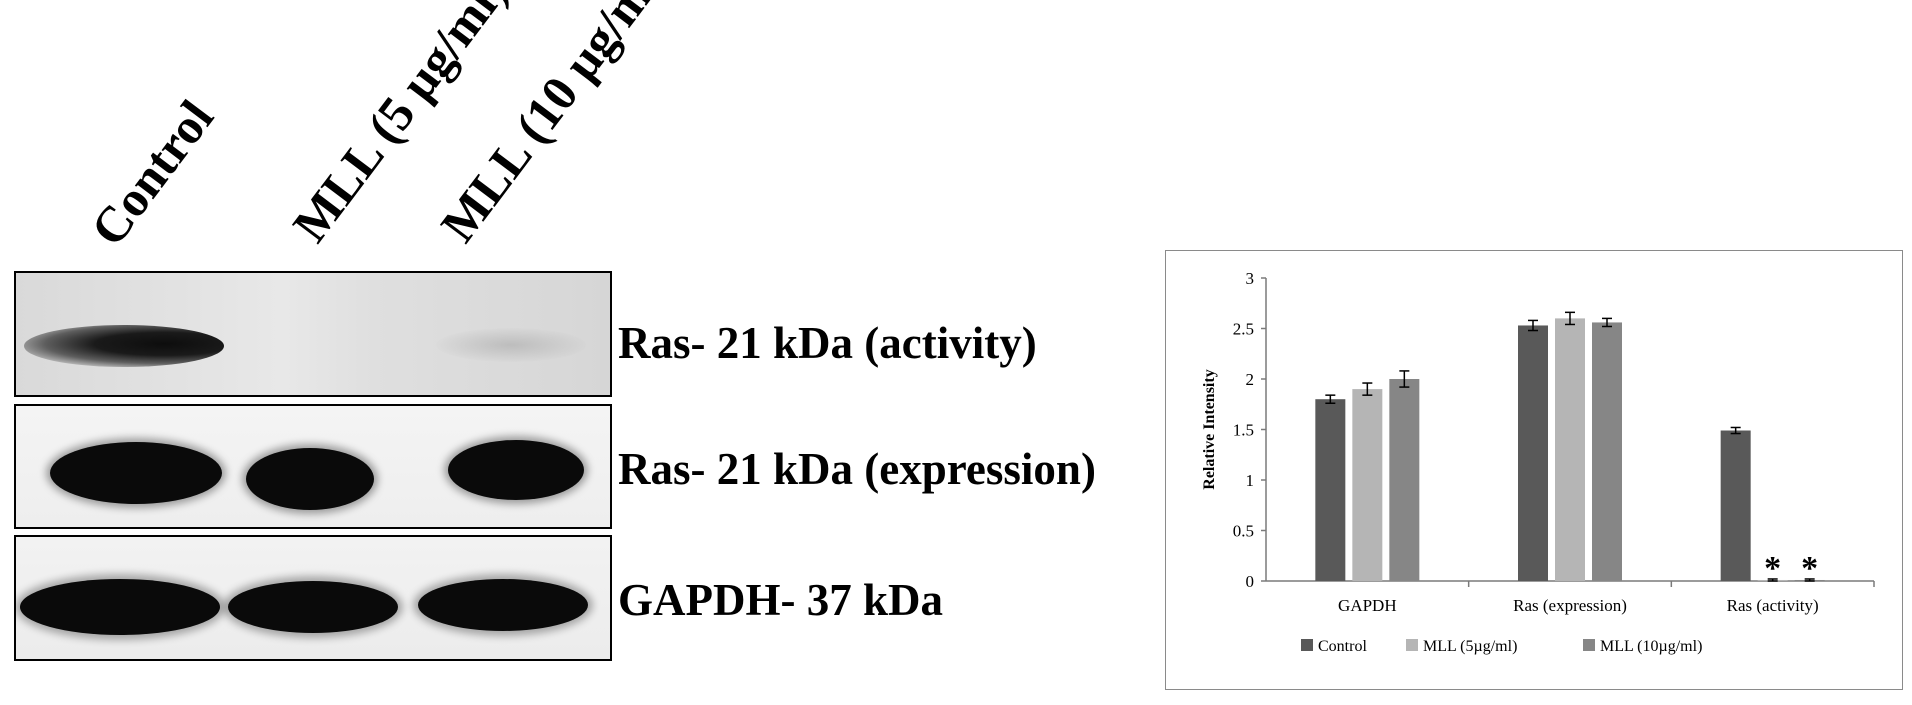  What do you see at coordinates (310, 479) in the screenshot?
I see `band-mll5-expression` at bounding box center [310, 479].